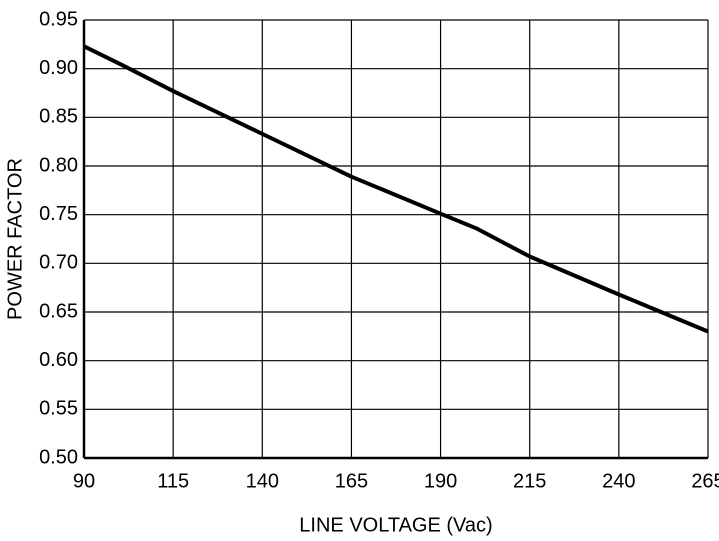  I want to click on y-tick-label: 0.95, so click(58, 19).